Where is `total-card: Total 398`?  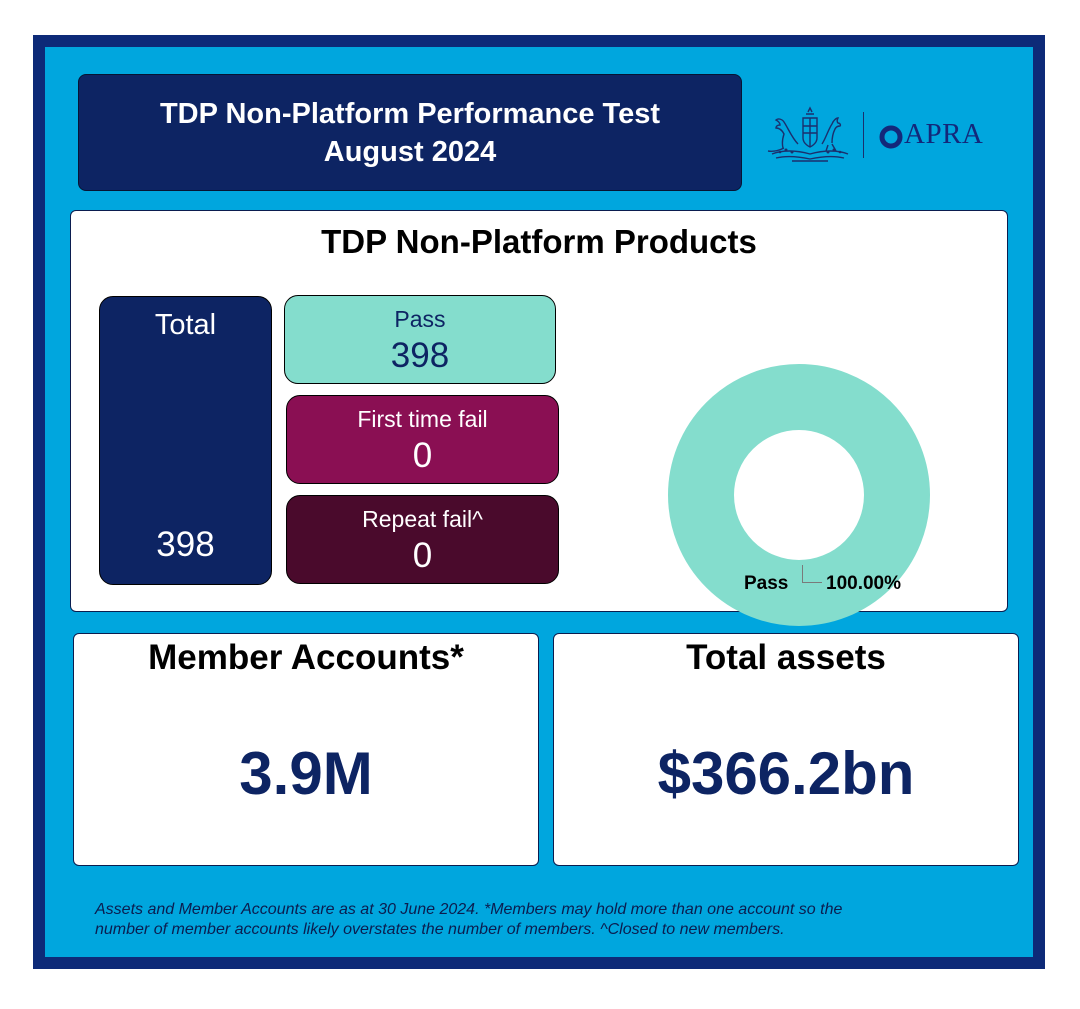 total-card: Total 398 is located at coordinates (185, 440).